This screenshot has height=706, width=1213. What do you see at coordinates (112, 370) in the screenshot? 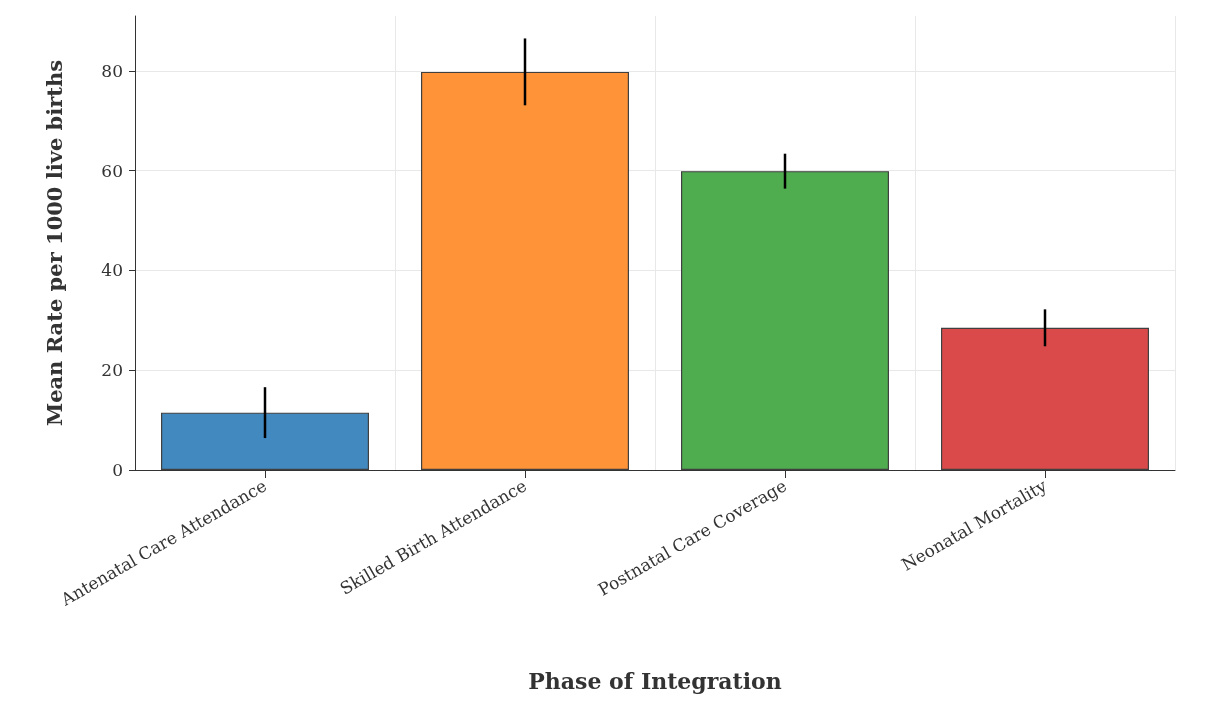
I see `y-tick-label: 20` at bounding box center [112, 370].